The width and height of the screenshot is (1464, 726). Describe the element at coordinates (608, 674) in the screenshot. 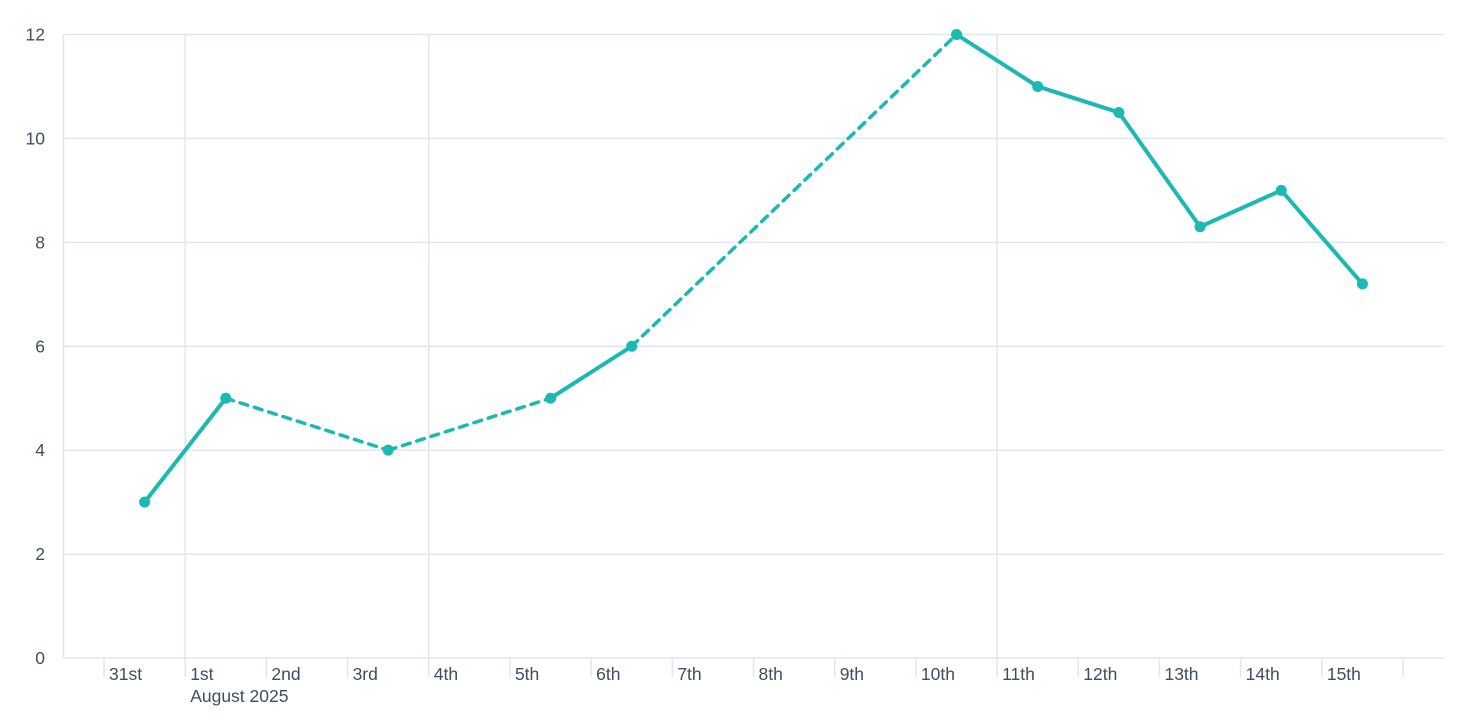

I see `x-tick-label: 6th` at that location.